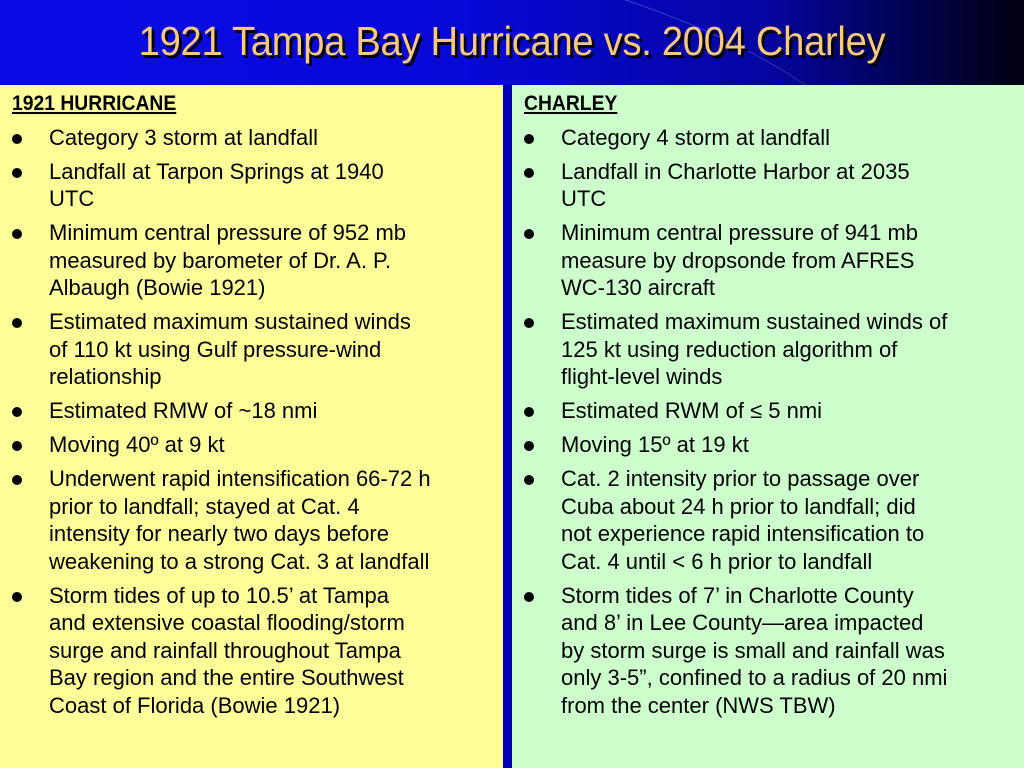 The height and width of the screenshot is (768, 1024). Describe the element at coordinates (742, 622) in the screenshot. I see `bullet-line: and 8’ in Lee County—area impacted` at that location.